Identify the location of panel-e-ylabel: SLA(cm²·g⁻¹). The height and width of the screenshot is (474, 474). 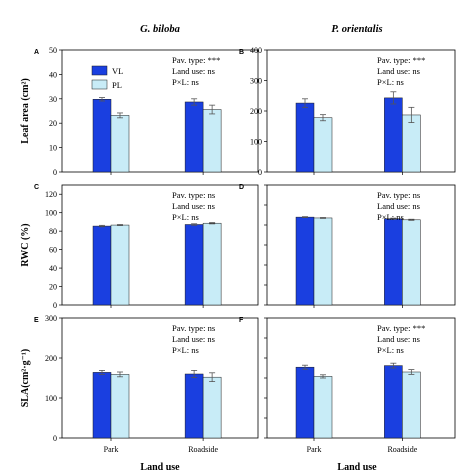
(25, 378).